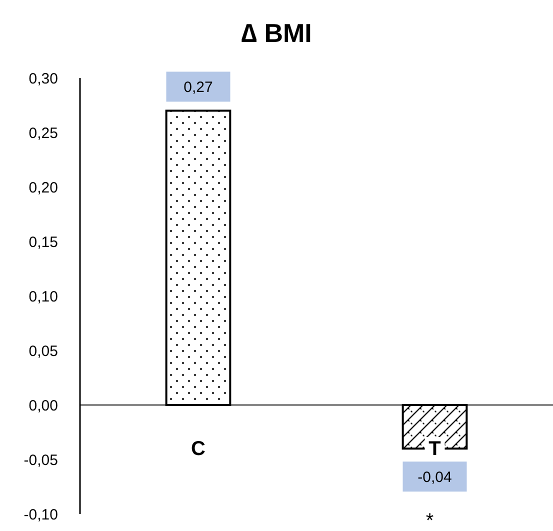 The width and height of the screenshot is (553, 531). I want to click on data-label: 0,27, so click(198, 87).